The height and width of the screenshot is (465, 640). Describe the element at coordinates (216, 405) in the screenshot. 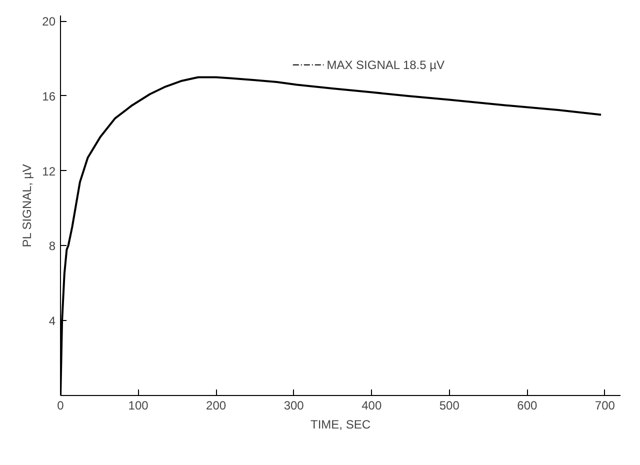

I see `x-tick-label: 200` at that location.